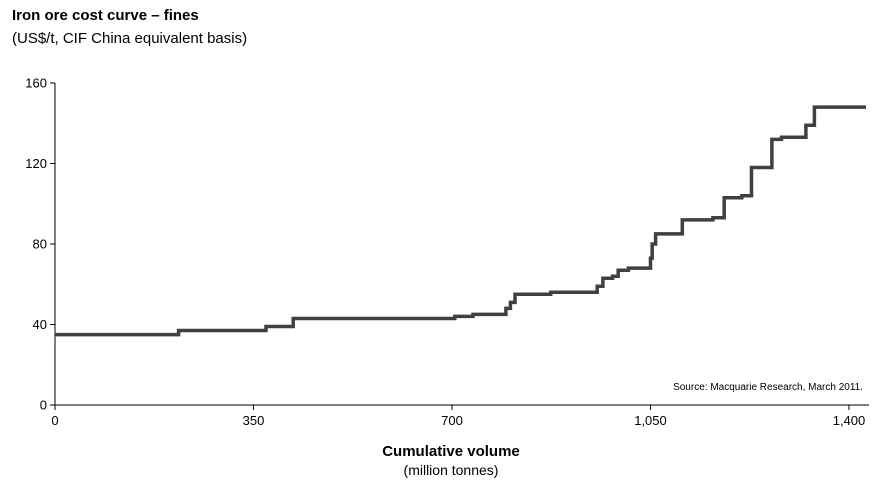 This screenshot has width=874, height=482. What do you see at coordinates (130, 38) in the screenshot?
I see `chart-subtitle: (US$/t, CIF China equivalent basis)` at bounding box center [130, 38].